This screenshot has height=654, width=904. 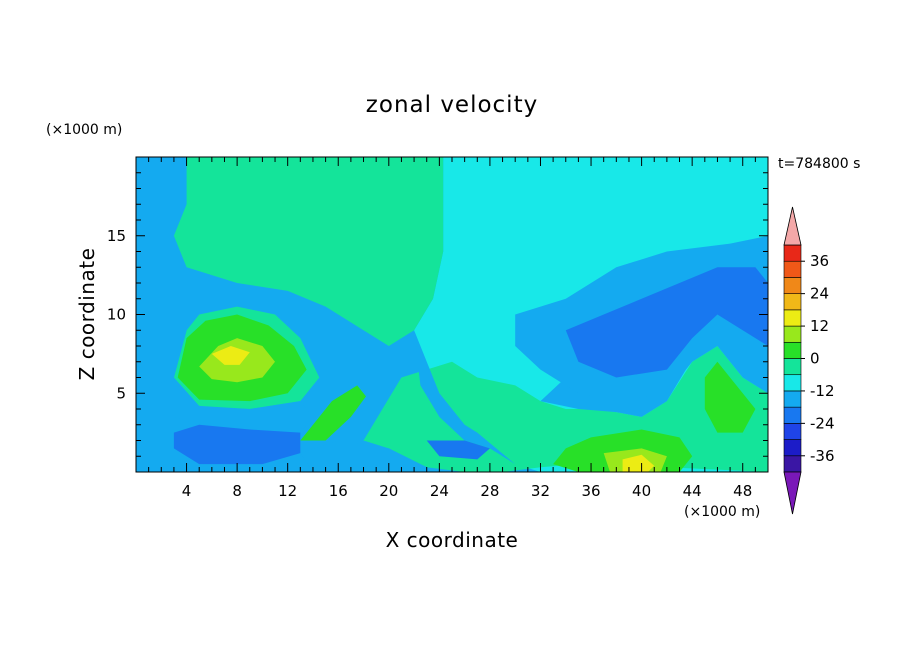 What do you see at coordinates (452, 105) in the screenshot?
I see `chart-title: zonal velocity` at bounding box center [452, 105].